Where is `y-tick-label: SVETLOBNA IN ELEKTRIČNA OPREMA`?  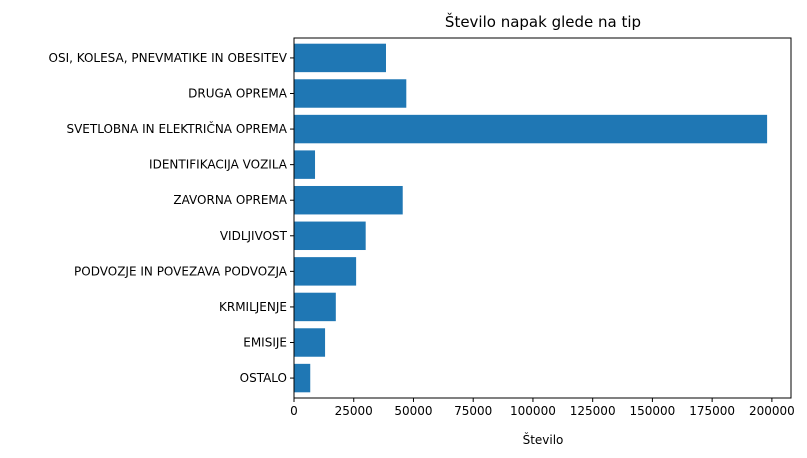
y-tick-label: SVETLOBNA IN ELEKTRIČNA OPREMA is located at coordinates (176, 128).